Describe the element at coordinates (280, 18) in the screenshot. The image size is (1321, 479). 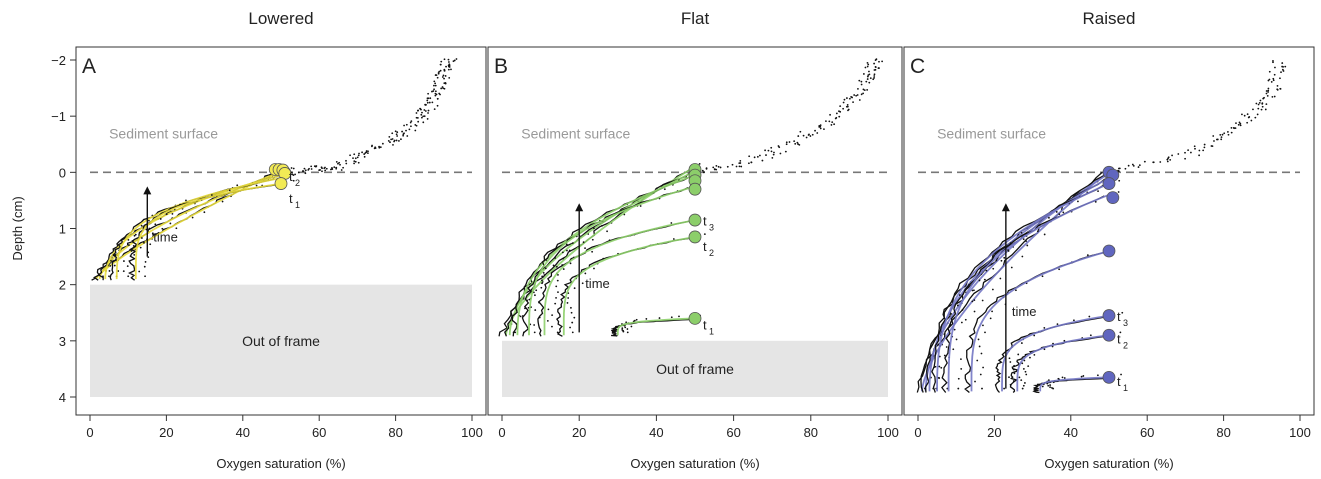
I see `panel-title-A: Lowered` at that location.